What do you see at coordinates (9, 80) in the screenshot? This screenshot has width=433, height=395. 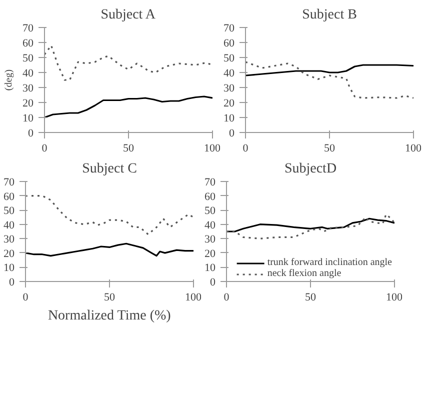 I see `y-axis-title: (deg)` at bounding box center [9, 80].